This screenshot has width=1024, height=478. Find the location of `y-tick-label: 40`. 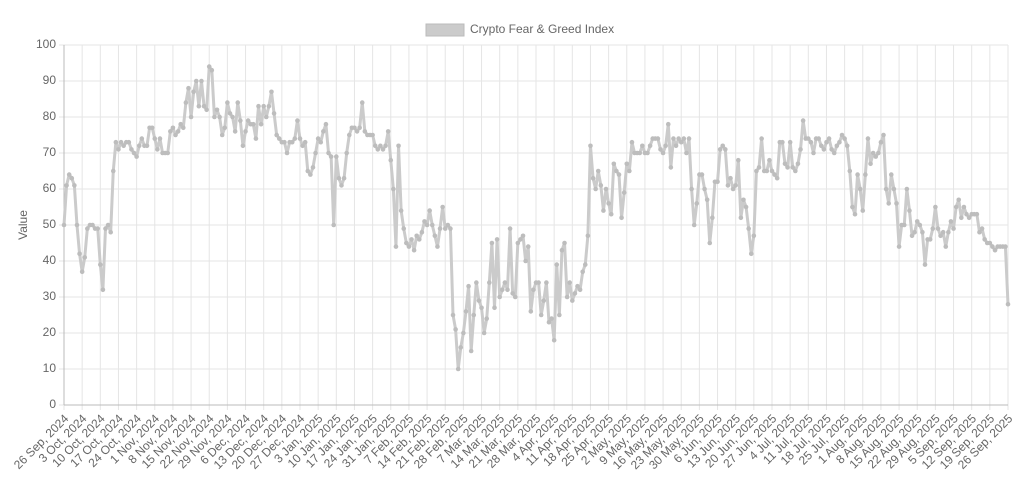

y-tick-label: 40 is located at coordinates (50, 260).